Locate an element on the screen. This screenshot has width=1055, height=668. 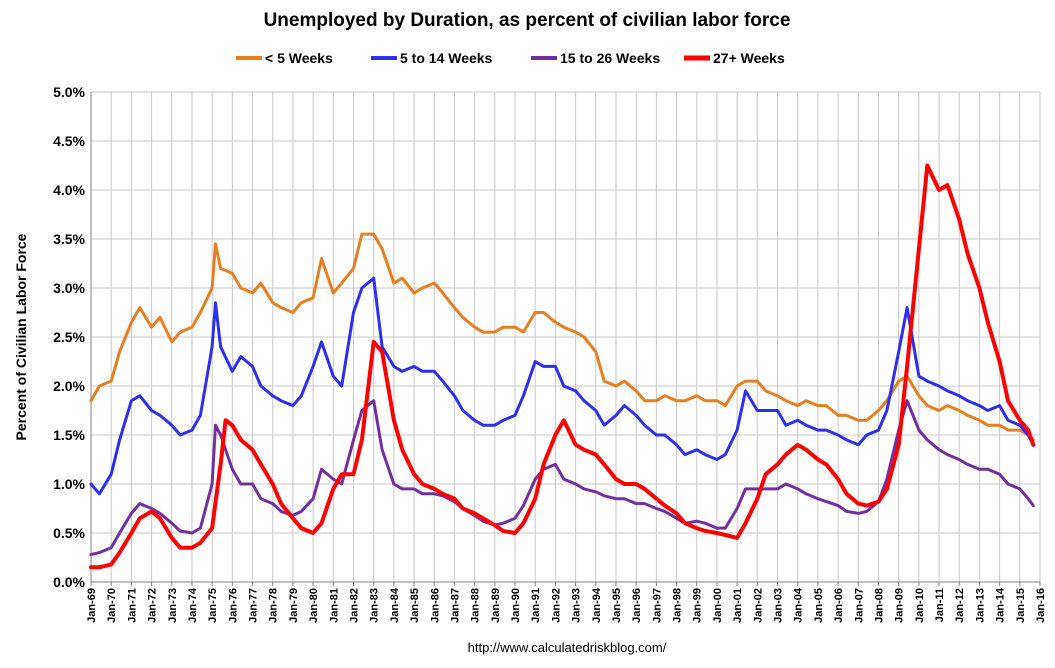
y-tick-label: 3.0% is located at coordinates (69, 288).